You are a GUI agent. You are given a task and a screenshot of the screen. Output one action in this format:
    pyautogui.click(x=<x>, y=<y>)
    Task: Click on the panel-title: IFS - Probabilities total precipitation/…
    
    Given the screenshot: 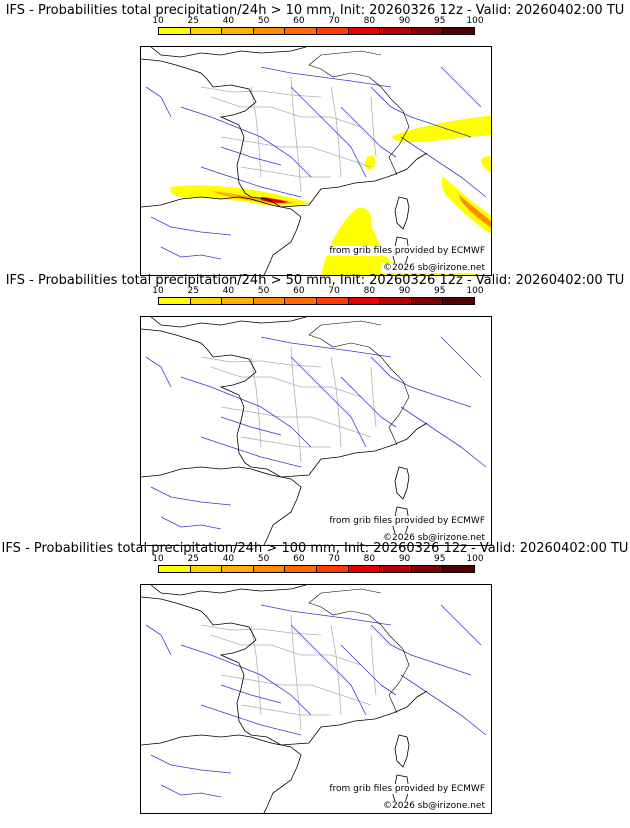 What is the action you would take?
    pyautogui.click(x=315, y=548)
    